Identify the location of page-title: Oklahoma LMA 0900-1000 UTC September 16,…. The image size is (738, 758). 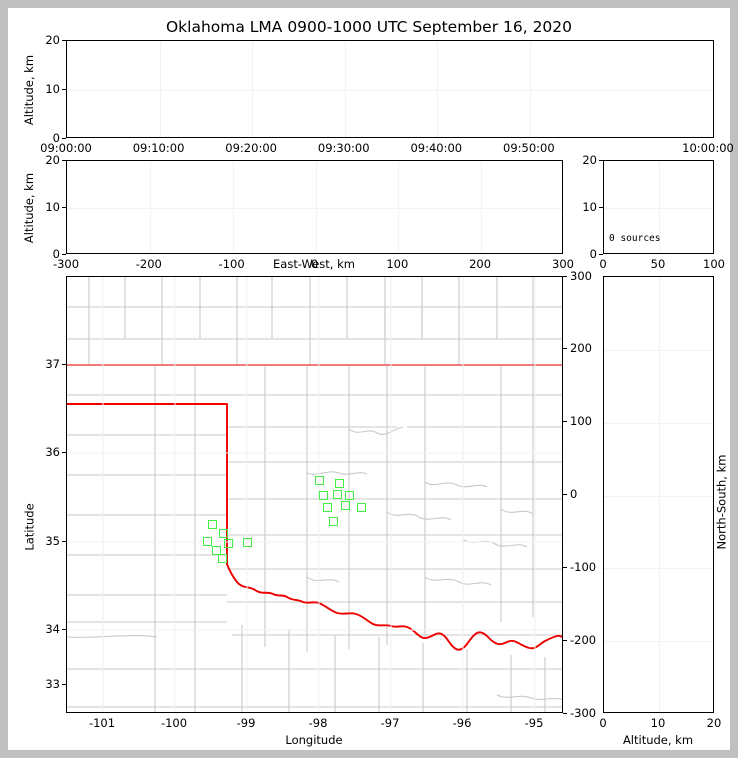
(369, 27).